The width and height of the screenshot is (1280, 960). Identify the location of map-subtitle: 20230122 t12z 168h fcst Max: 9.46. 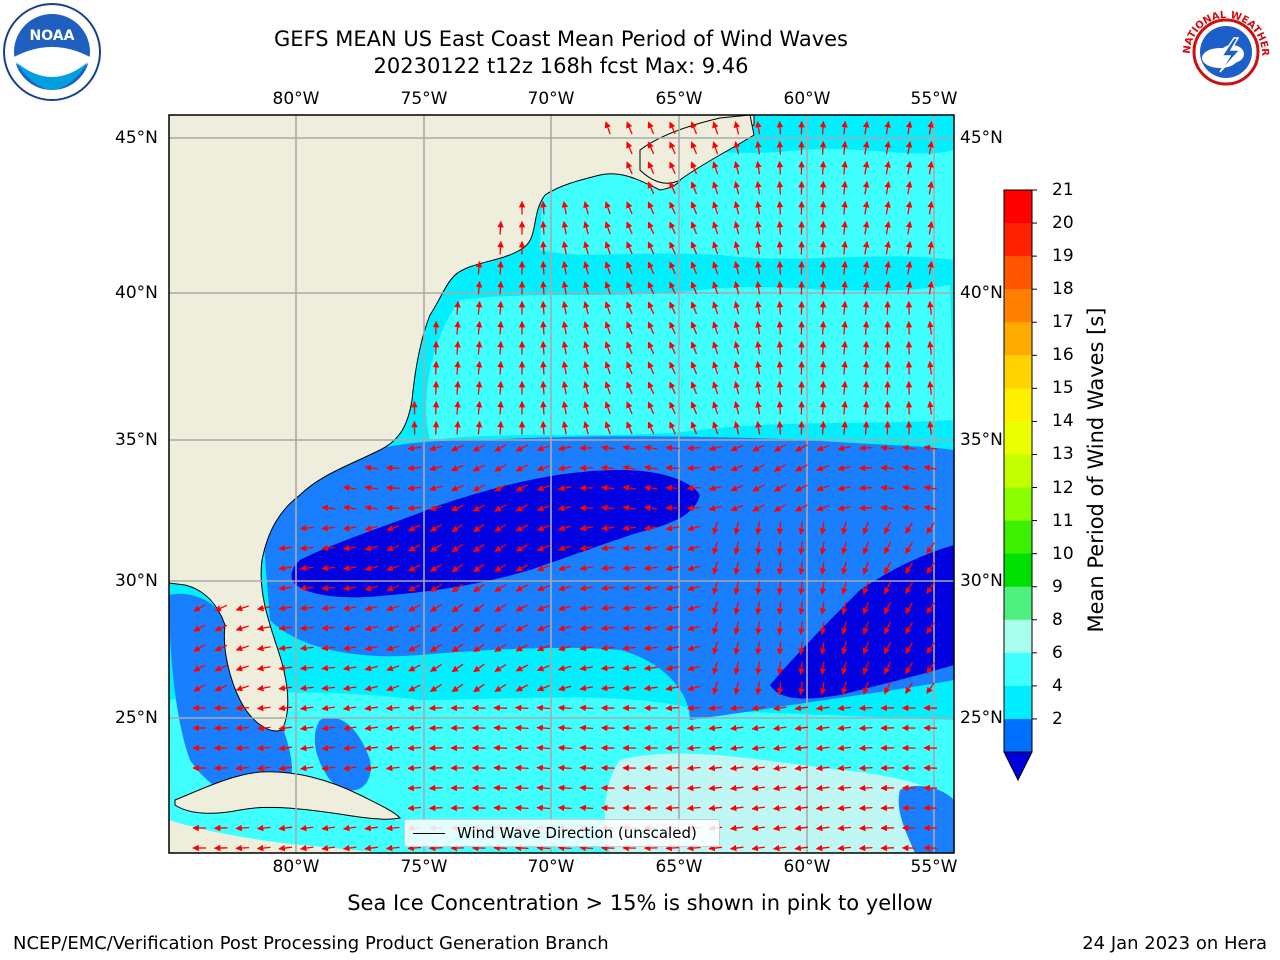
(561, 66).